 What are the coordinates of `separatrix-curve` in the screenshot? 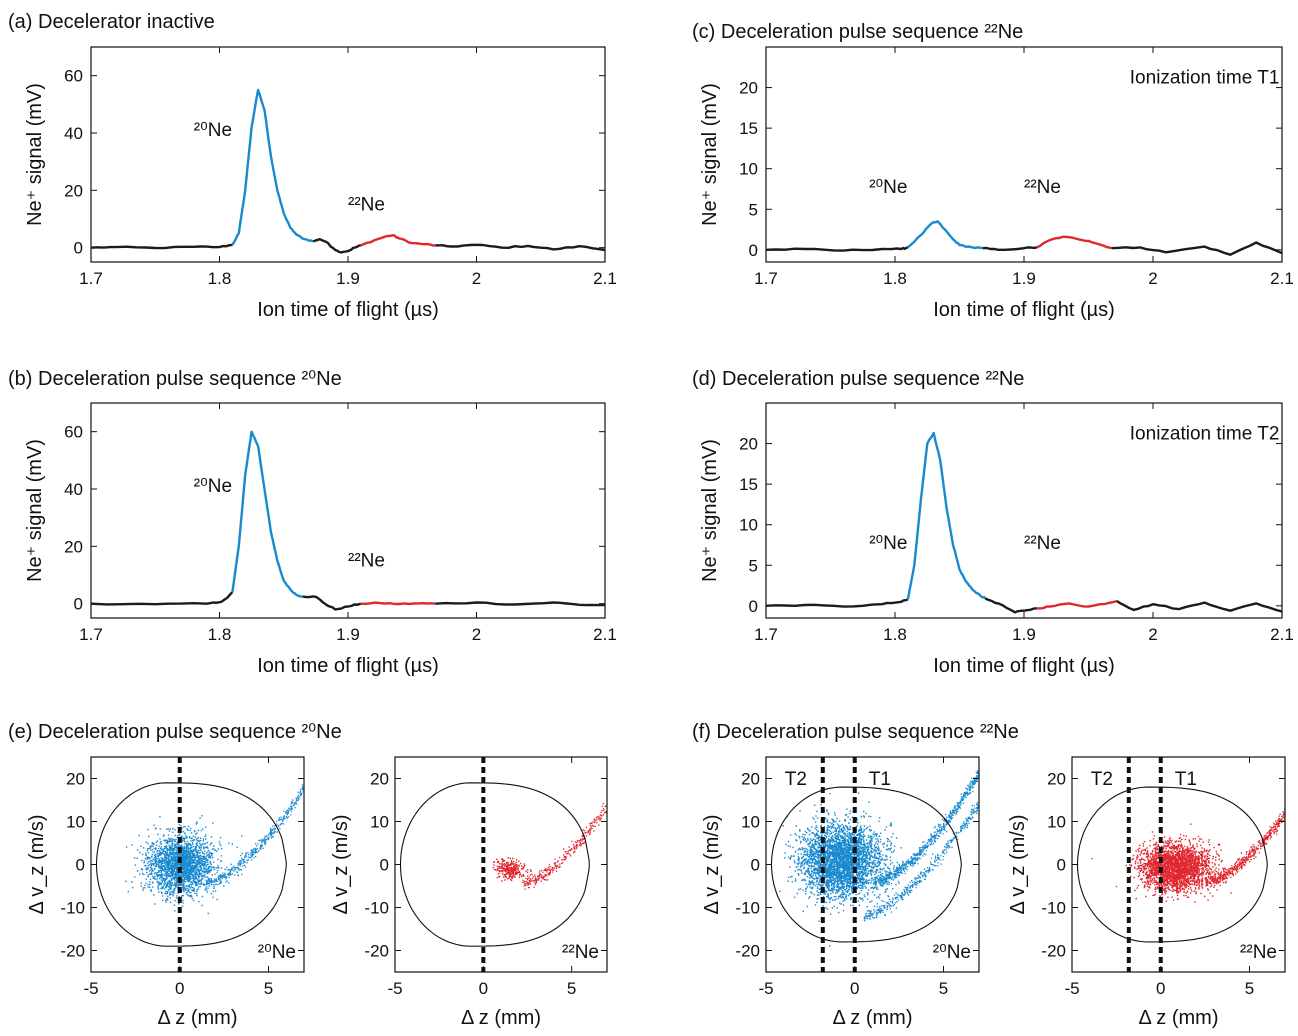 It's located at (494, 864).